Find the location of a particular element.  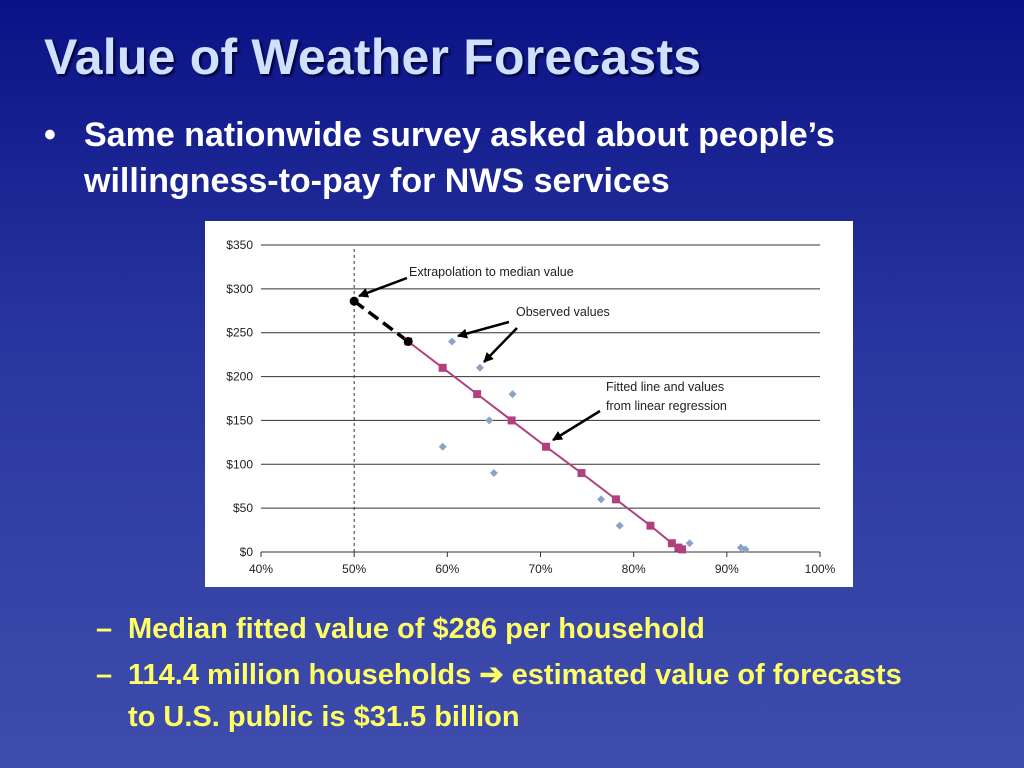

annotation-fitted-2: from linear regression is located at coordinates (666, 406).